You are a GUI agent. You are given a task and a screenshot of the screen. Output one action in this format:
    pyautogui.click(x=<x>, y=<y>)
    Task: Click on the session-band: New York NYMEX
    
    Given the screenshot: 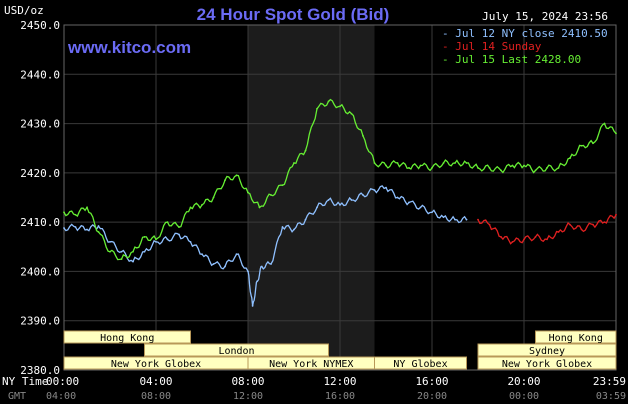 What is the action you would take?
    pyautogui.click(x=311, y=363)
    